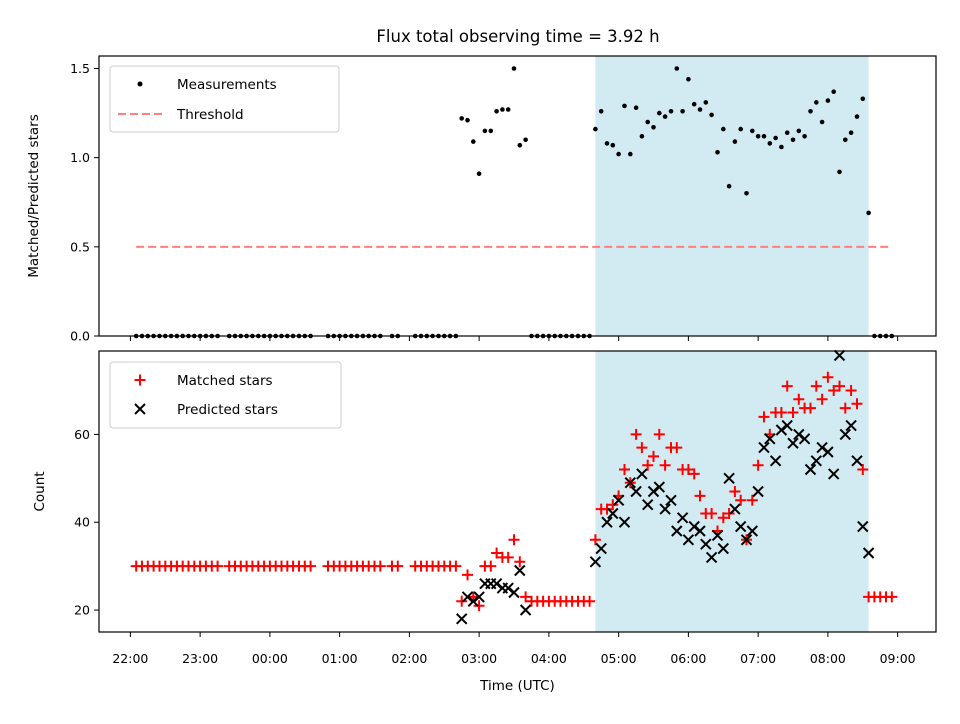 This screenshot has width=960, height=724. What do you see at coordinates (140, 84) in the screenshot?
I see `measurements-legend-marker` at bounding box center [140, 84].